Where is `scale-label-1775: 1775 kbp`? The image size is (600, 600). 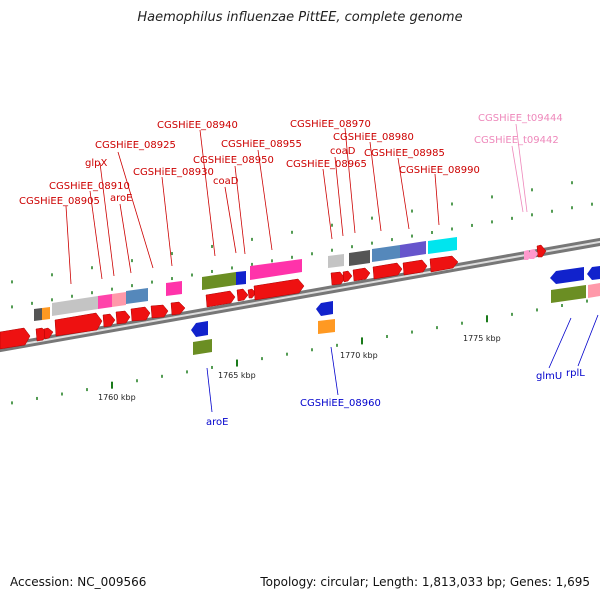 scale-label-1775: 1775 kbp is located at coordinates (482, 338).